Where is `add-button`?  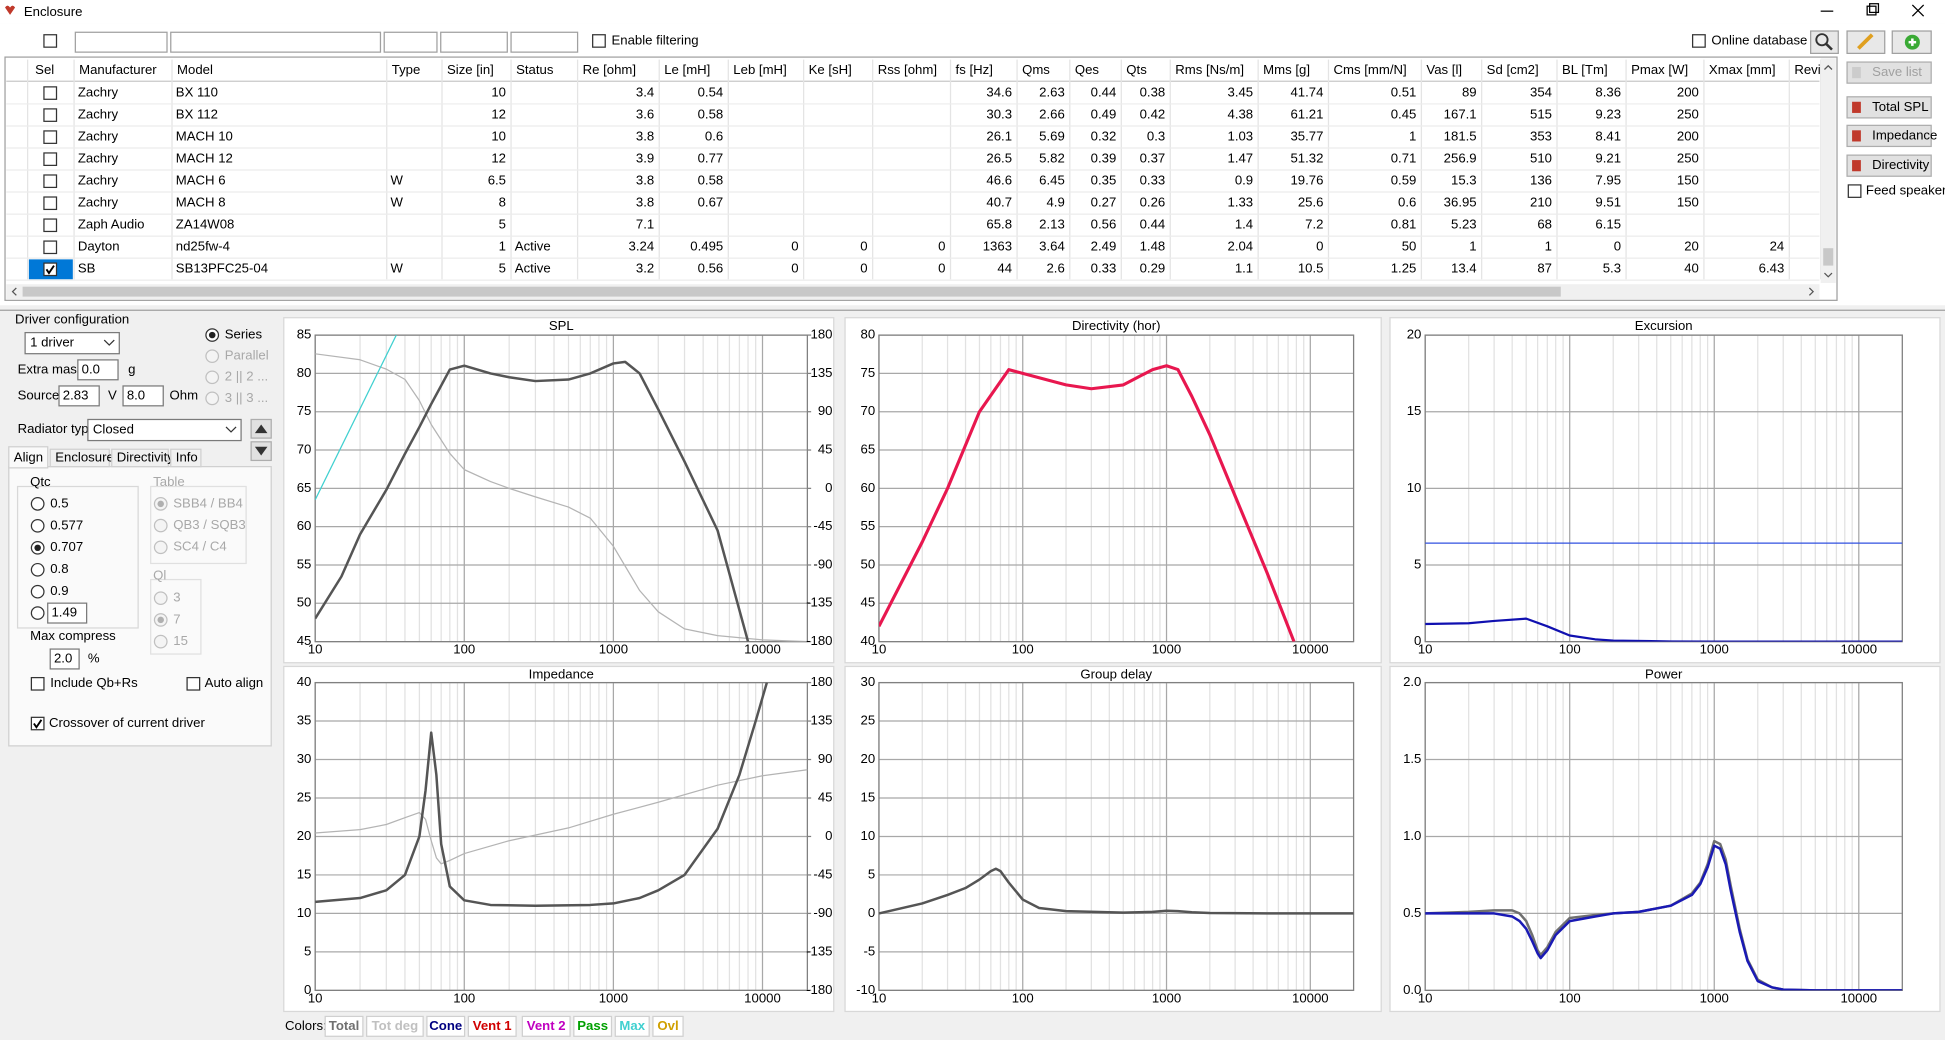 add-button is located at coordinates (1911, 42).